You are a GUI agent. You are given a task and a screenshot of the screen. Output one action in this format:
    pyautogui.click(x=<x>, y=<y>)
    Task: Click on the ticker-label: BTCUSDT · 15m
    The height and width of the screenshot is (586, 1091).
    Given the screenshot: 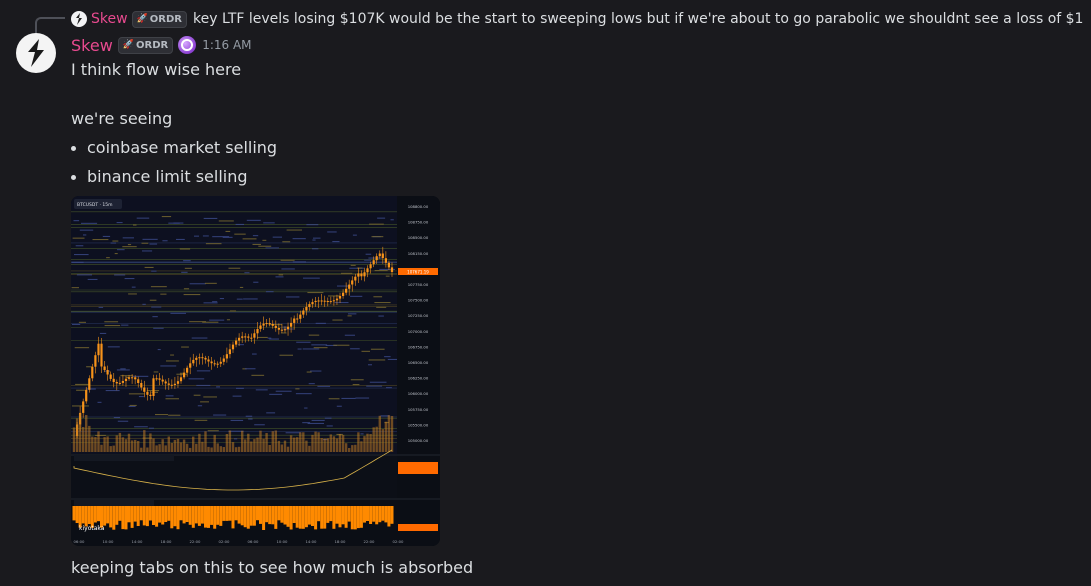 What is the action you would take?
    pyautogui.click(x=94, y=205)
    